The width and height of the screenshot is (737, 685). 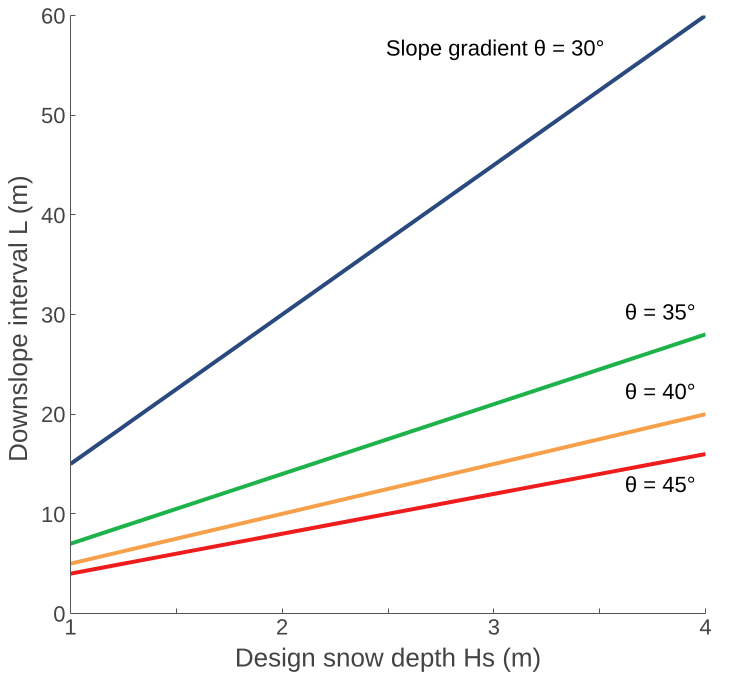 I want to click on x-tick-label: 4, so click(x=705, y=627).